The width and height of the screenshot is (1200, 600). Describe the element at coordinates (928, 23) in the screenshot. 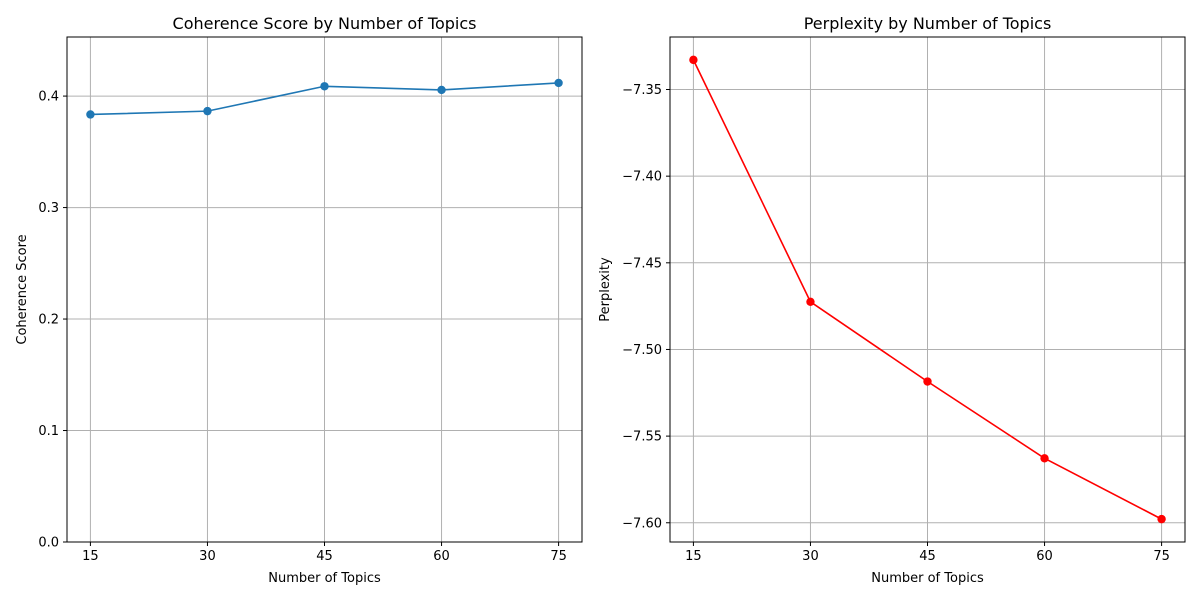

I see `perplexity-chart-title: Perplexity by Number of Topics` at that location.